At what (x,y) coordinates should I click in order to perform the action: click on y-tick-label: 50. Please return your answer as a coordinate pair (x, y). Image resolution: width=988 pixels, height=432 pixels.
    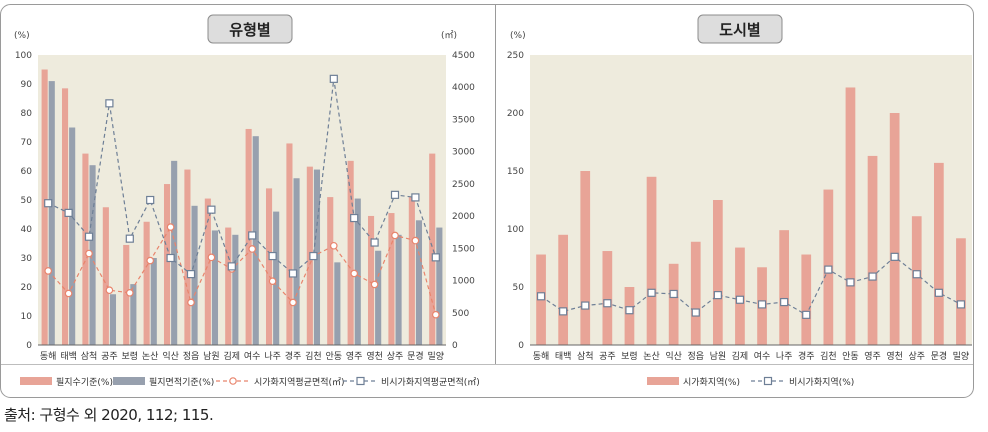
    Looking at the image, I should click on (519, 288).